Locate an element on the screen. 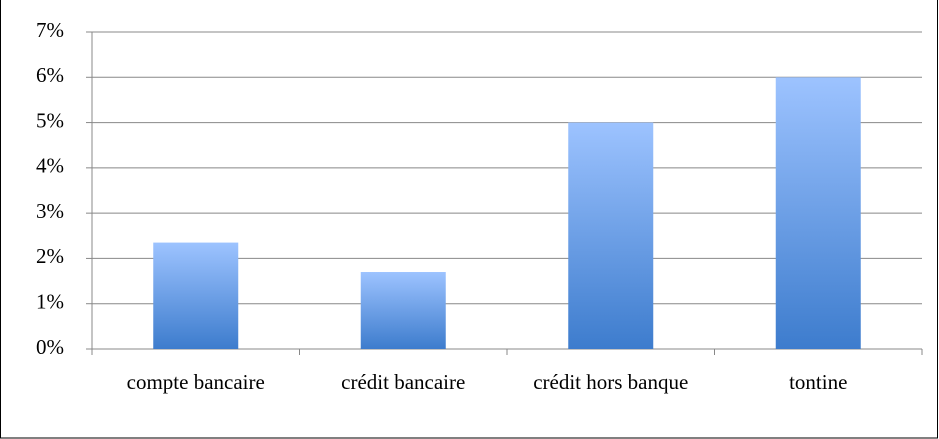 This screenshot has width=939, height=439. y-tick-label: 2% is located at coordinates (50, 256).